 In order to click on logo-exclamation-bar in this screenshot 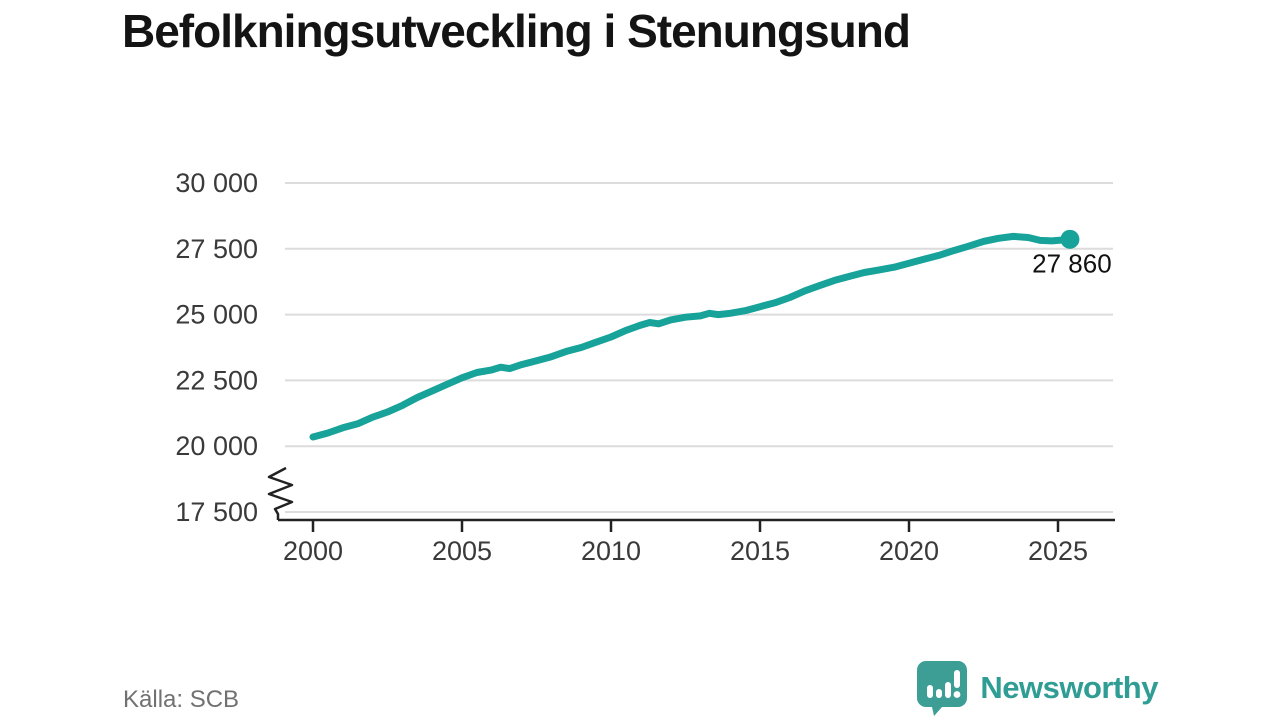, I will do `click(957, 679)`.